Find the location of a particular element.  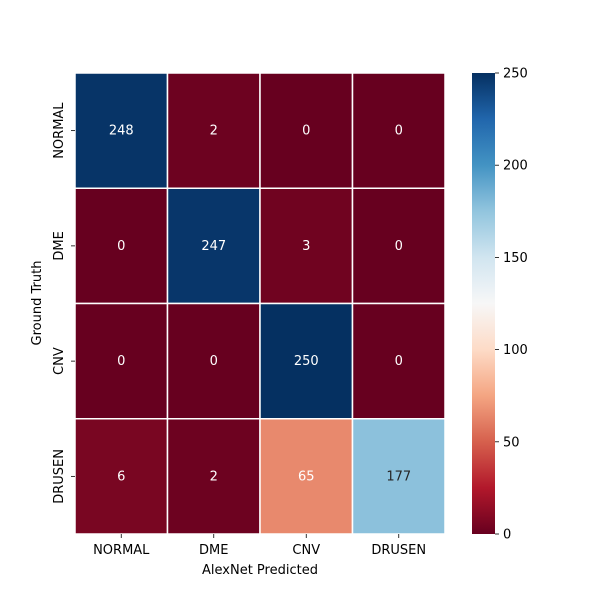

x-tick-label: DRUSEN is located at coordinates (398, 550).